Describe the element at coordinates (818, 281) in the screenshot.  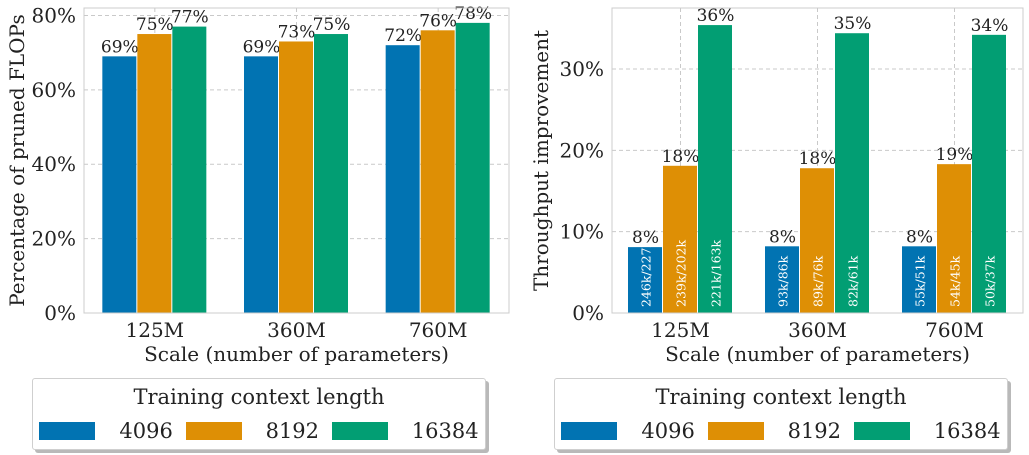
I see `bar-inner-label: 89k/76k` at that location.